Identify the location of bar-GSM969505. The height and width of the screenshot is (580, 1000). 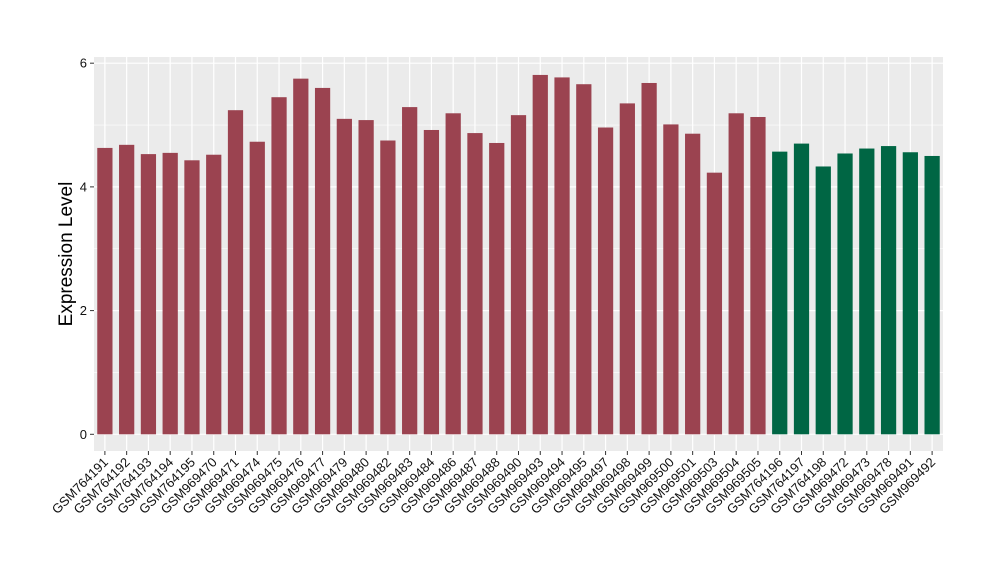
(758, 275).